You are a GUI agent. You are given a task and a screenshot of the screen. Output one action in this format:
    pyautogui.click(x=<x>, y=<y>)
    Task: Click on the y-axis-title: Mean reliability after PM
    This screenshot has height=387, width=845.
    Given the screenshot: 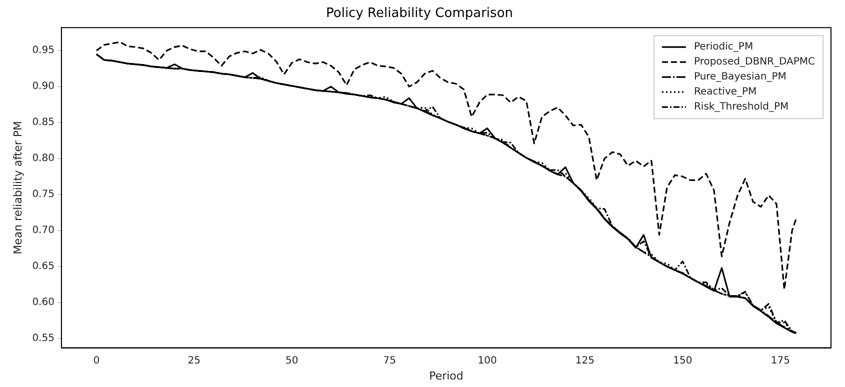 What is the action you would take?
    pyautogui.click(x=17, y=187)
    